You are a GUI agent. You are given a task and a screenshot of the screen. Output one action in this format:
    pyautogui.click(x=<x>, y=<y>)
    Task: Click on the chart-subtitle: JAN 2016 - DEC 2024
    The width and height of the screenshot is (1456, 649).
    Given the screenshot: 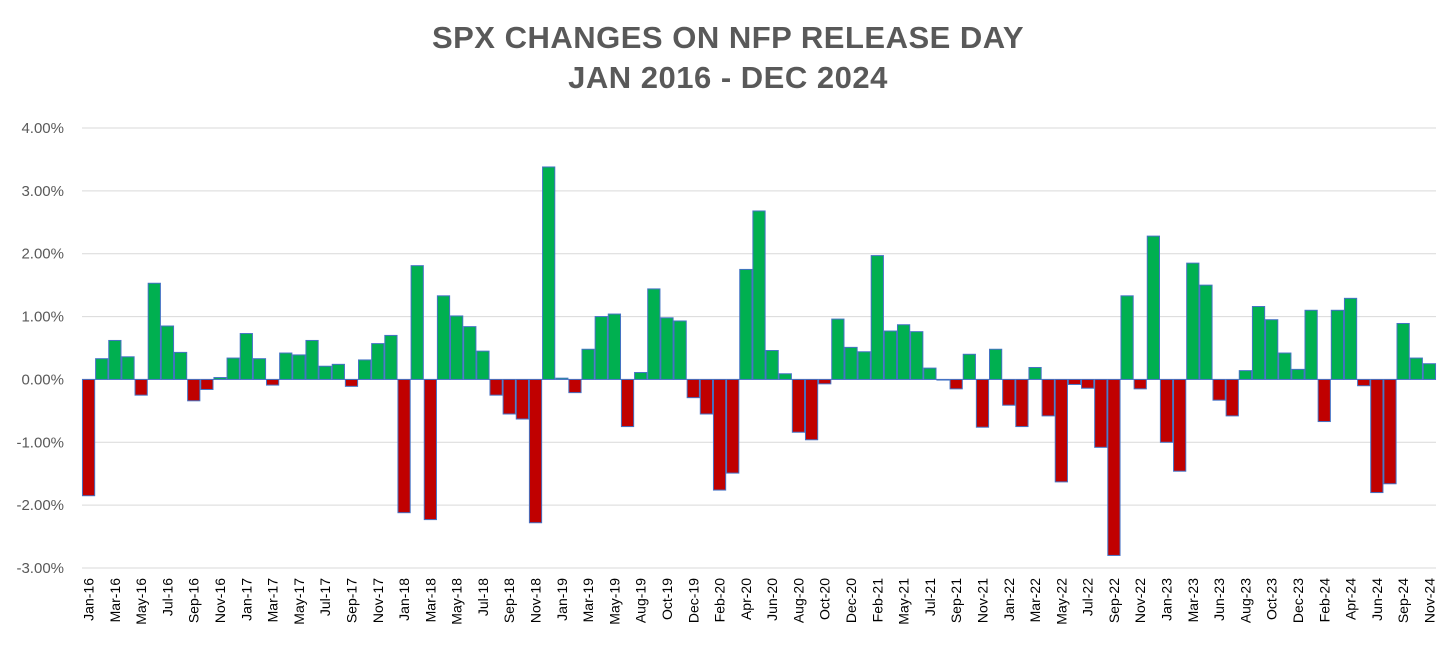 What is the action you would take?
    pyautogui.click(x=728, y=77)
    